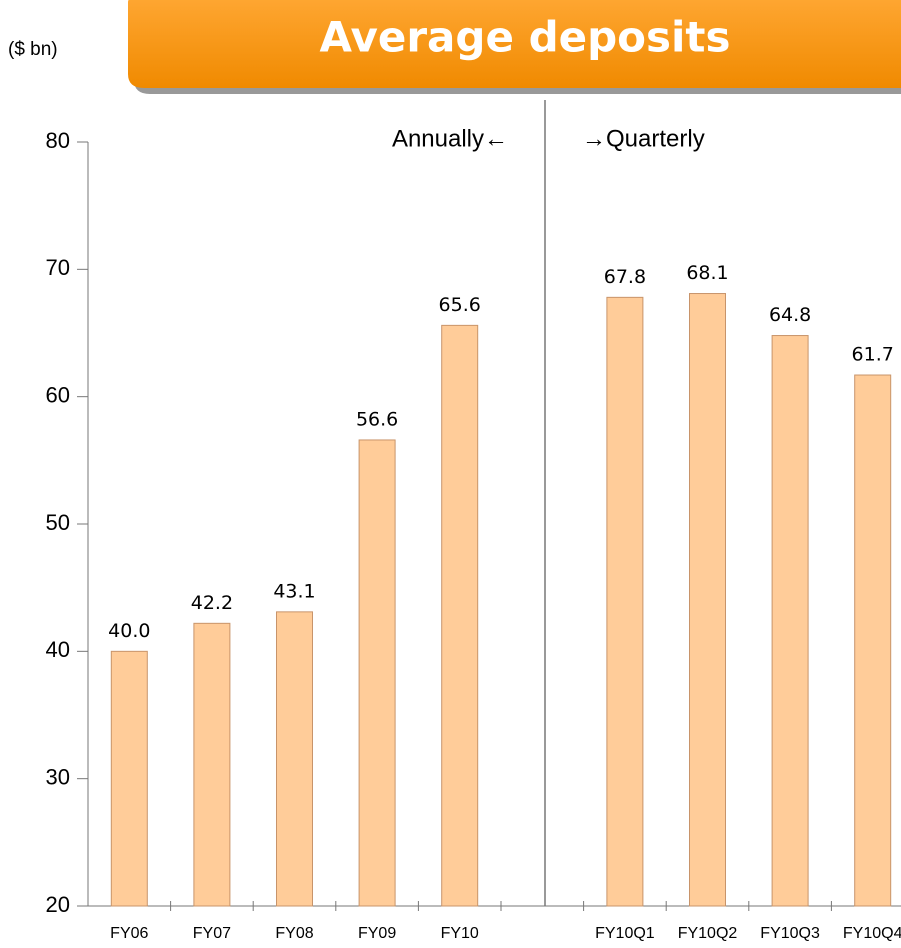 The height and width of the screenshot is (948, 901). I want to click on annotation: Annually←, so click(450, 138).